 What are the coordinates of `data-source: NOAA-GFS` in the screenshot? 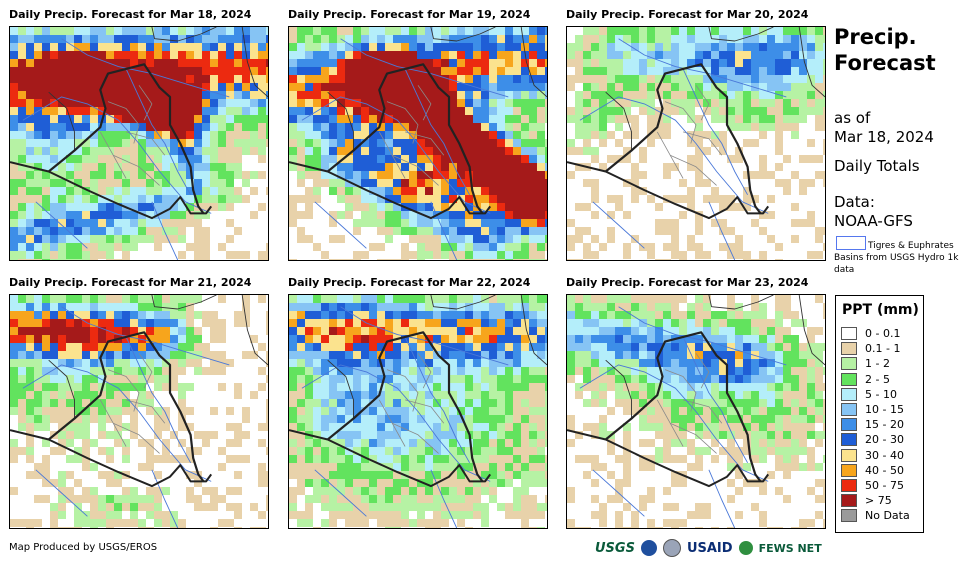 It's located at (873, 221).